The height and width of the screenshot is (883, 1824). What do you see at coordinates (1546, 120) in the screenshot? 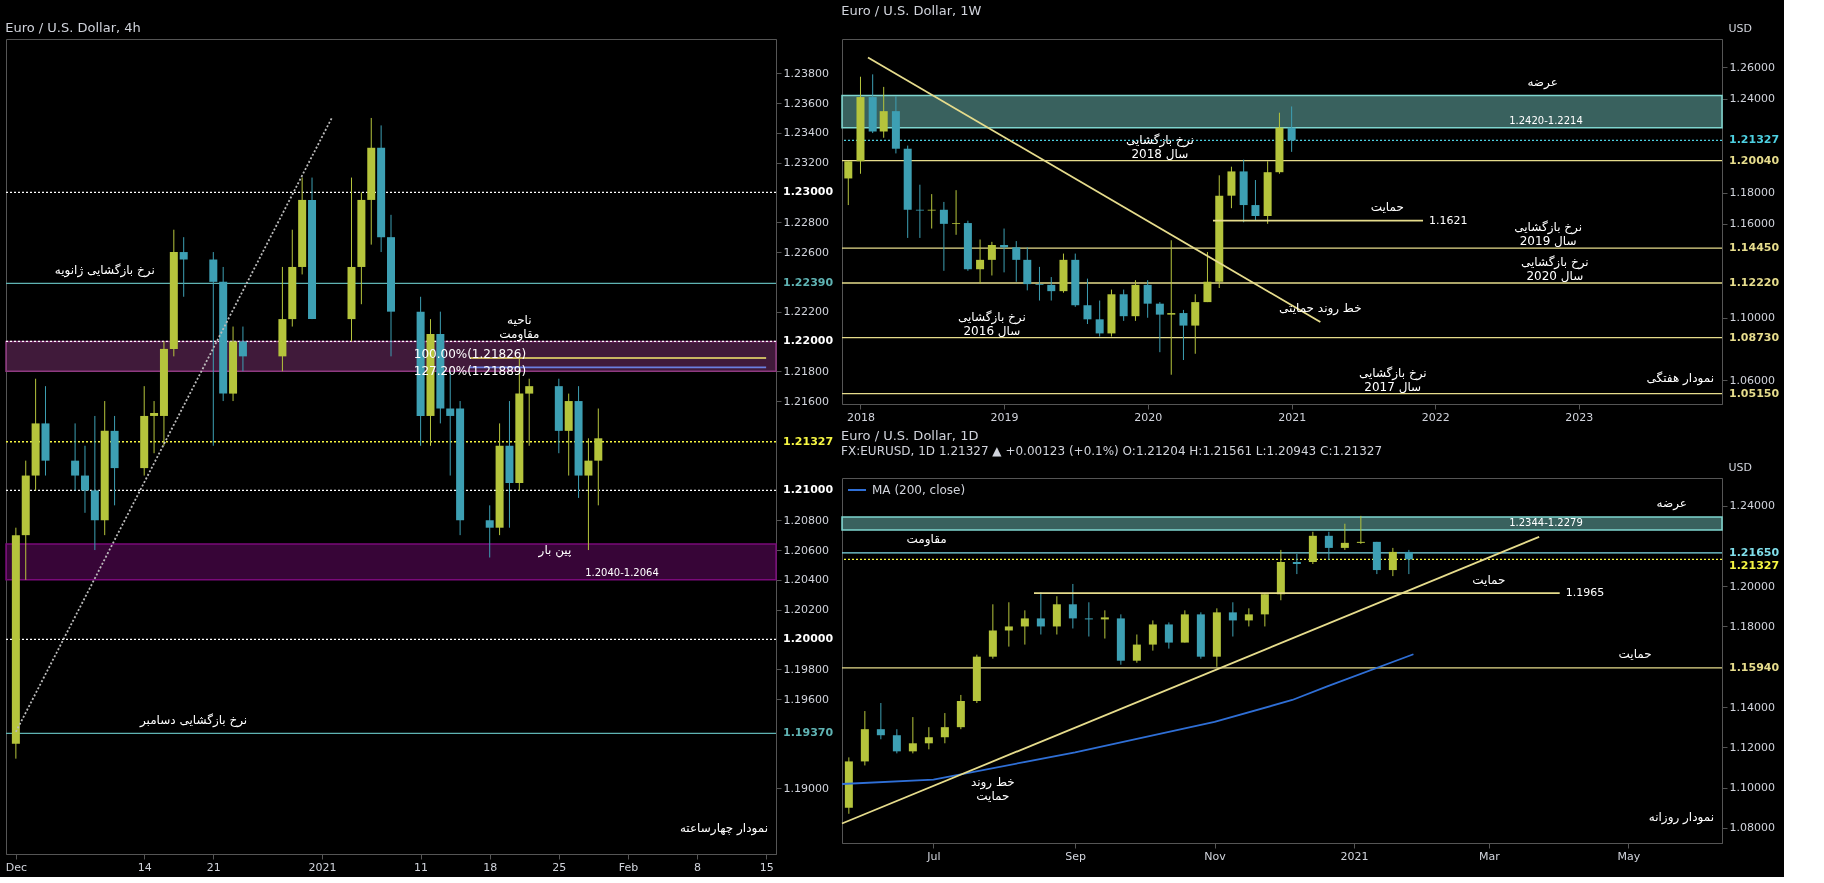
I see `band-label: 1.2420-1.2214` at bounding box center [1546, 120].